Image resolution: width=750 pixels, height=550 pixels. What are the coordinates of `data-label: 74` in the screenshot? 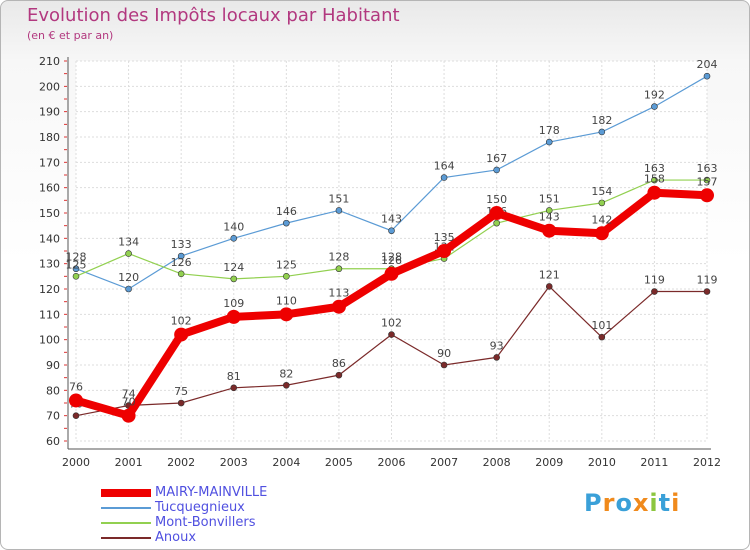 It's located at (129, 394).